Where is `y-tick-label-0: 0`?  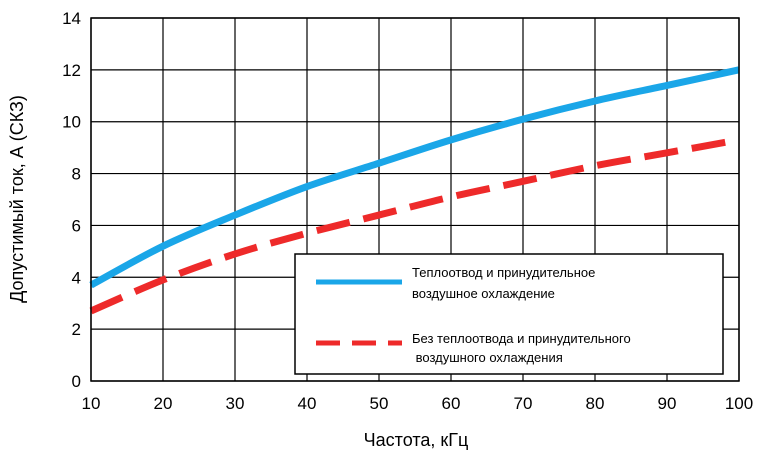
y-tick-label-0: 0 is located at coordinates (76, 381).